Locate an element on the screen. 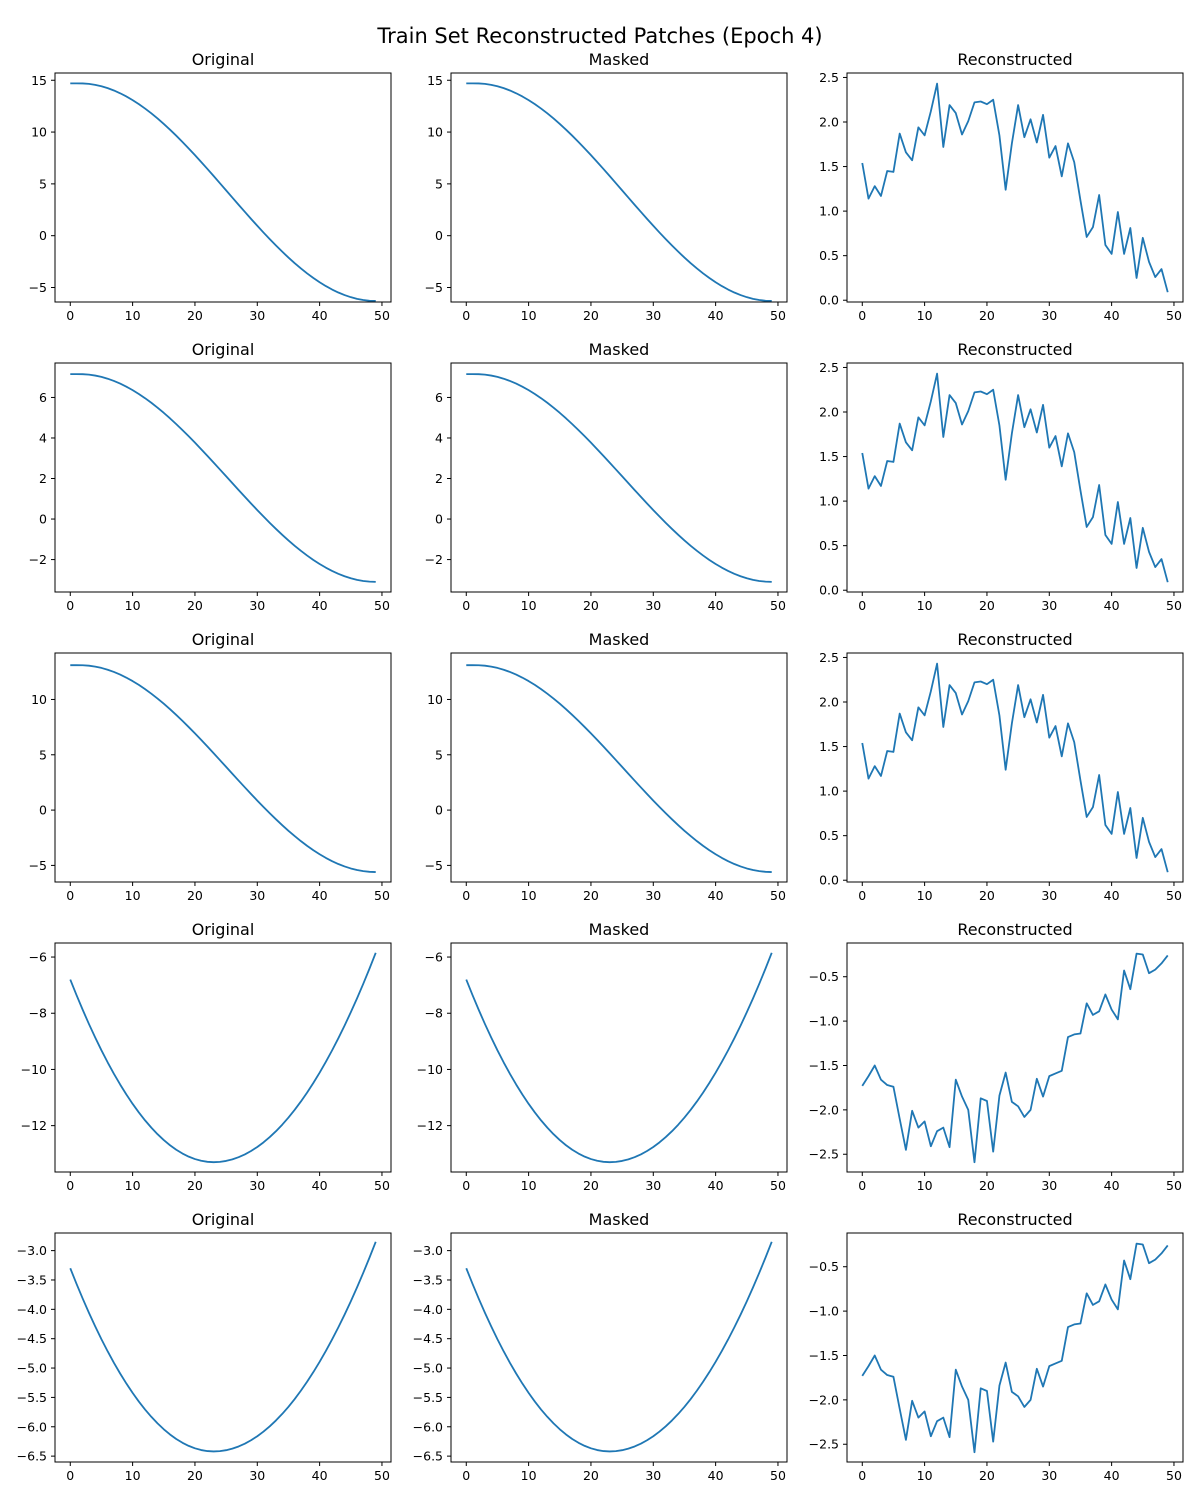 The width and height of the screenshot is (1200, 1500). subplot-2-1: Masked 0 10 20 30 40 50 −5 0 5 10 is located at coordinates (606, 766).